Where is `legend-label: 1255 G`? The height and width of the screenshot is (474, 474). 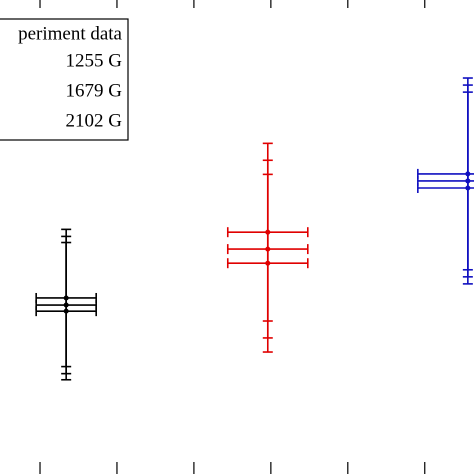
legend-label: 1255 G is located at coordinates (94, 60).